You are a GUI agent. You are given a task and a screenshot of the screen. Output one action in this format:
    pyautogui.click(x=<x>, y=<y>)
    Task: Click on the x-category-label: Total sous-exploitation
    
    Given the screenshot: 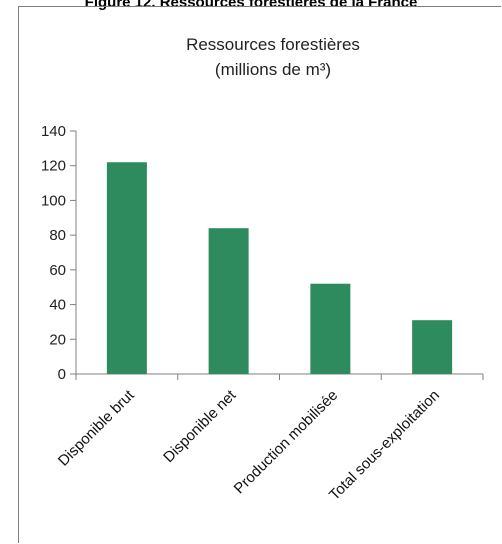 What is the action you would take?
    pyautogui.click(x=384, y=445)
    